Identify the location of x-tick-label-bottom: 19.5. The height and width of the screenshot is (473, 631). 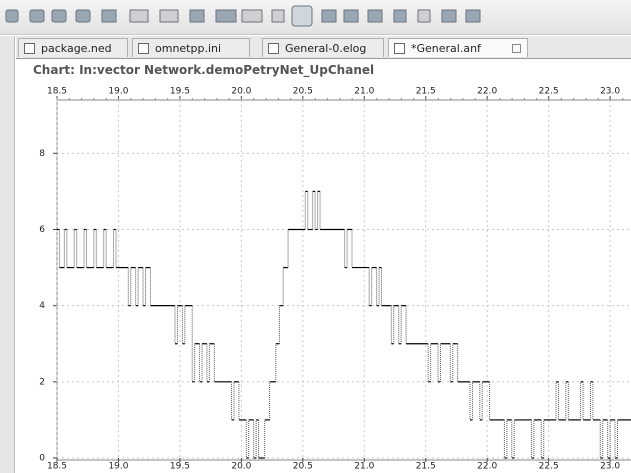
(180, 467).